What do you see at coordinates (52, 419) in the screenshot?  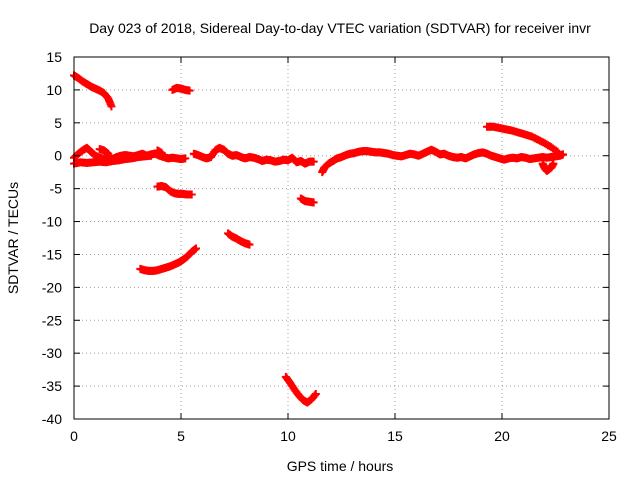 I see `y-tick-label: -40` at bounding box center [52, 419].